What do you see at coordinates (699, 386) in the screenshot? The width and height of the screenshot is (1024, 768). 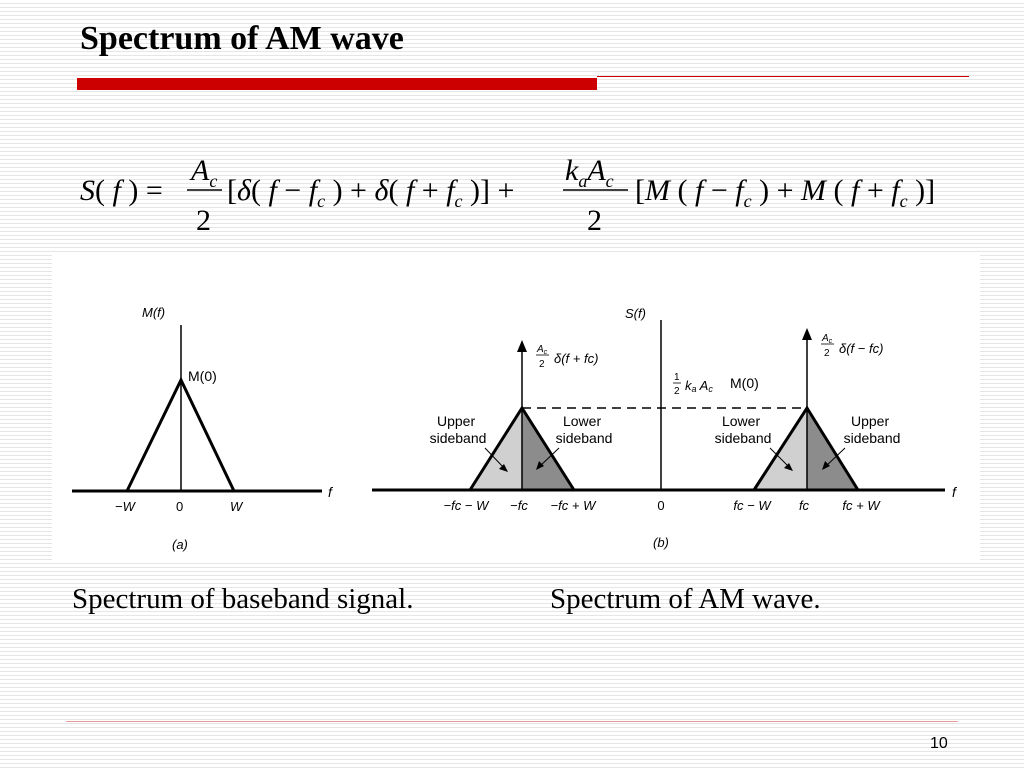 I see `svg-text: ka Ac` at bounding box center [699, 386].